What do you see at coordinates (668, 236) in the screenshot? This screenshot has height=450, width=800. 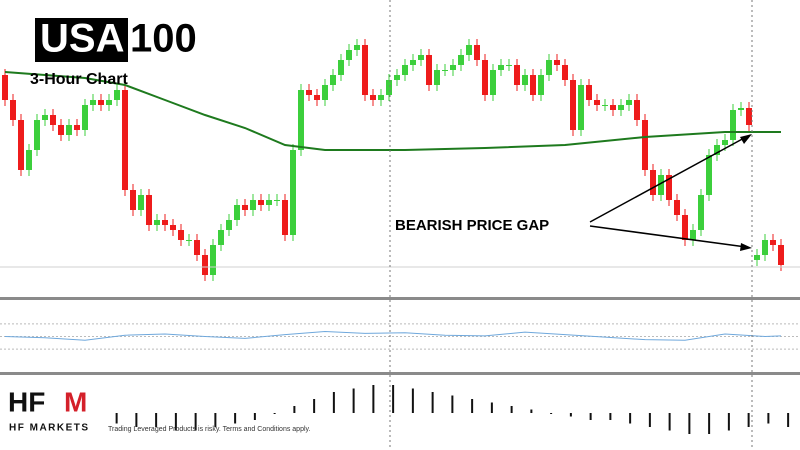 I see `arrow-line` at bounding box center [668, 236].